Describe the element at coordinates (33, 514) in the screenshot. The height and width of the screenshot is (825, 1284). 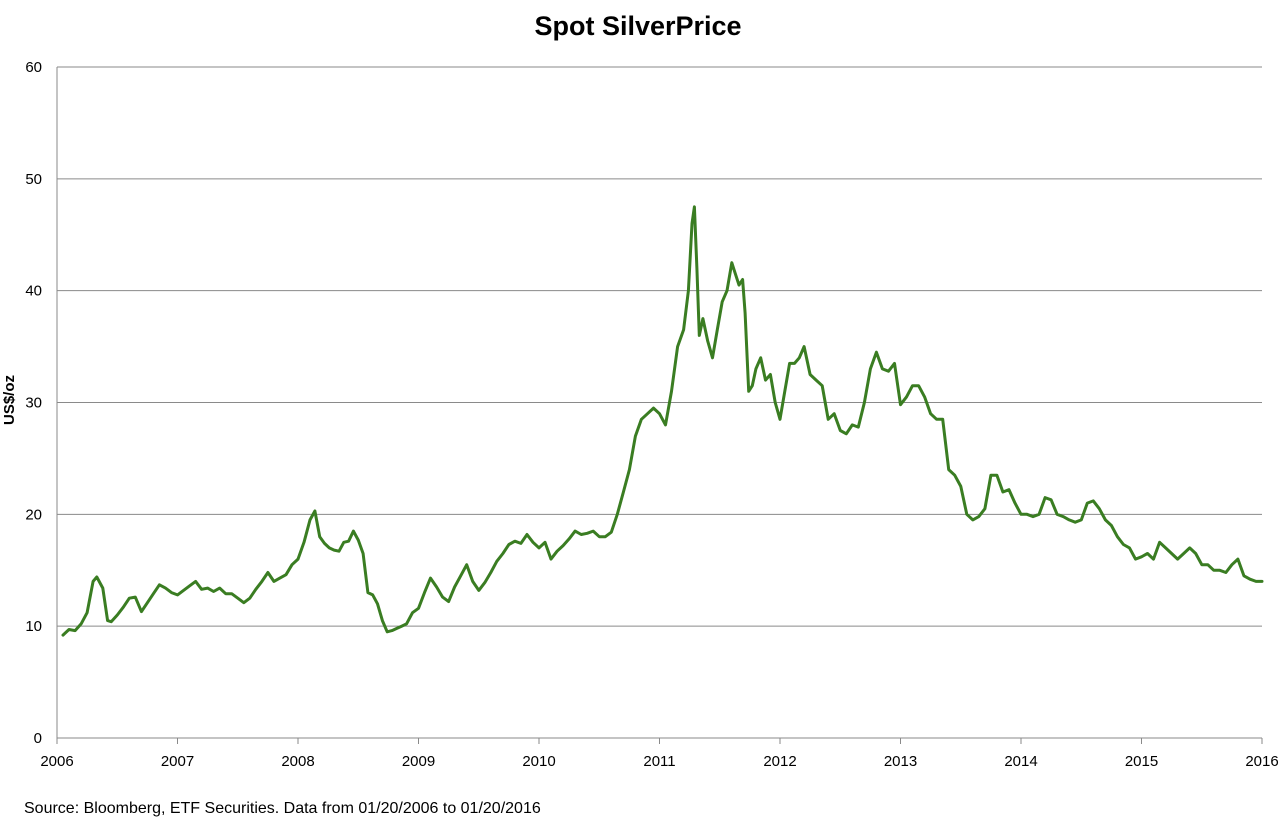
I see `y-tick-label: 20` at that location.